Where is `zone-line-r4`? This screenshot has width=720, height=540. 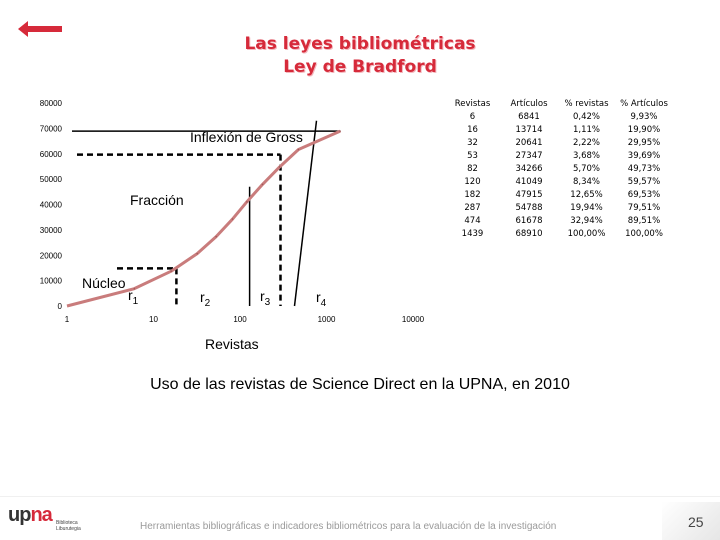 zone-line-r4 is located at coordinates (305, 213).